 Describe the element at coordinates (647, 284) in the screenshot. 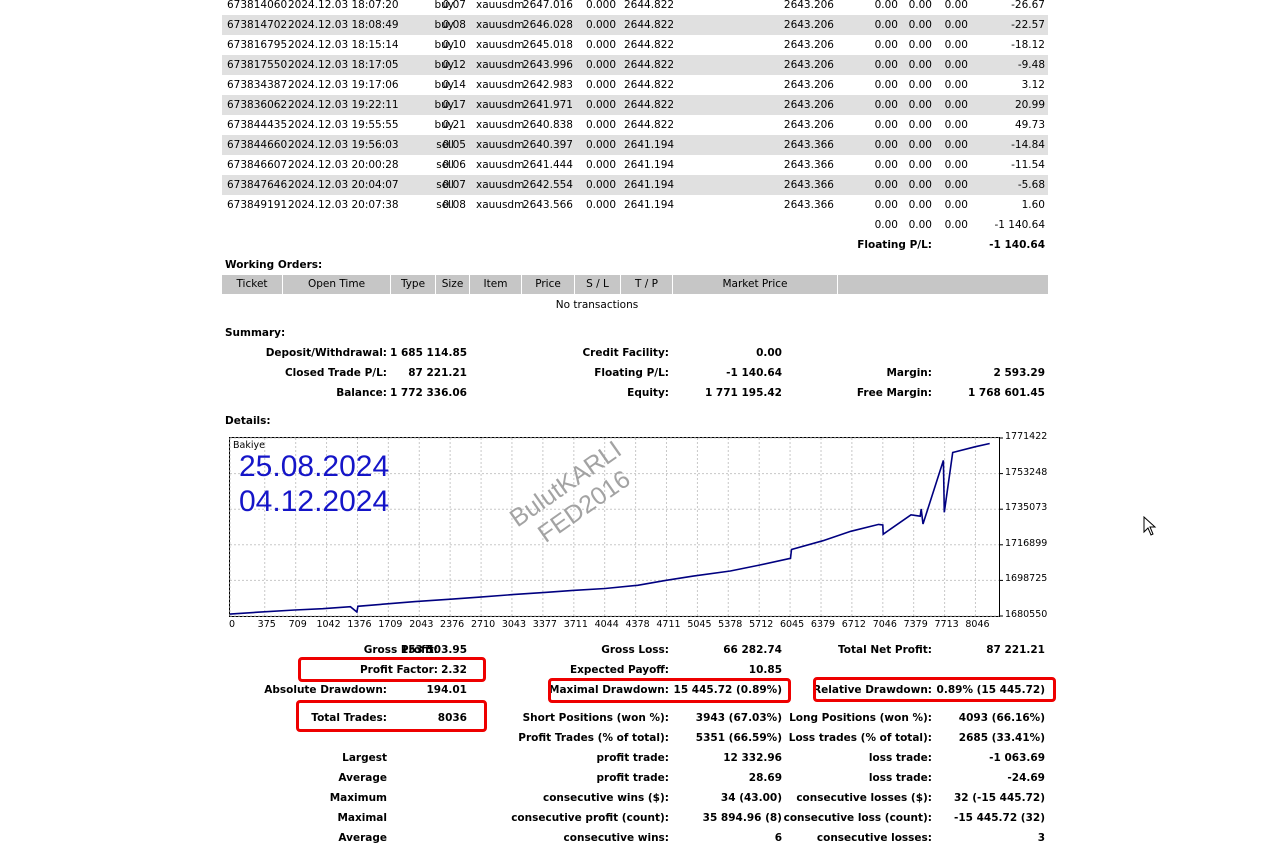

I see `col-tp: T / P` at that location.